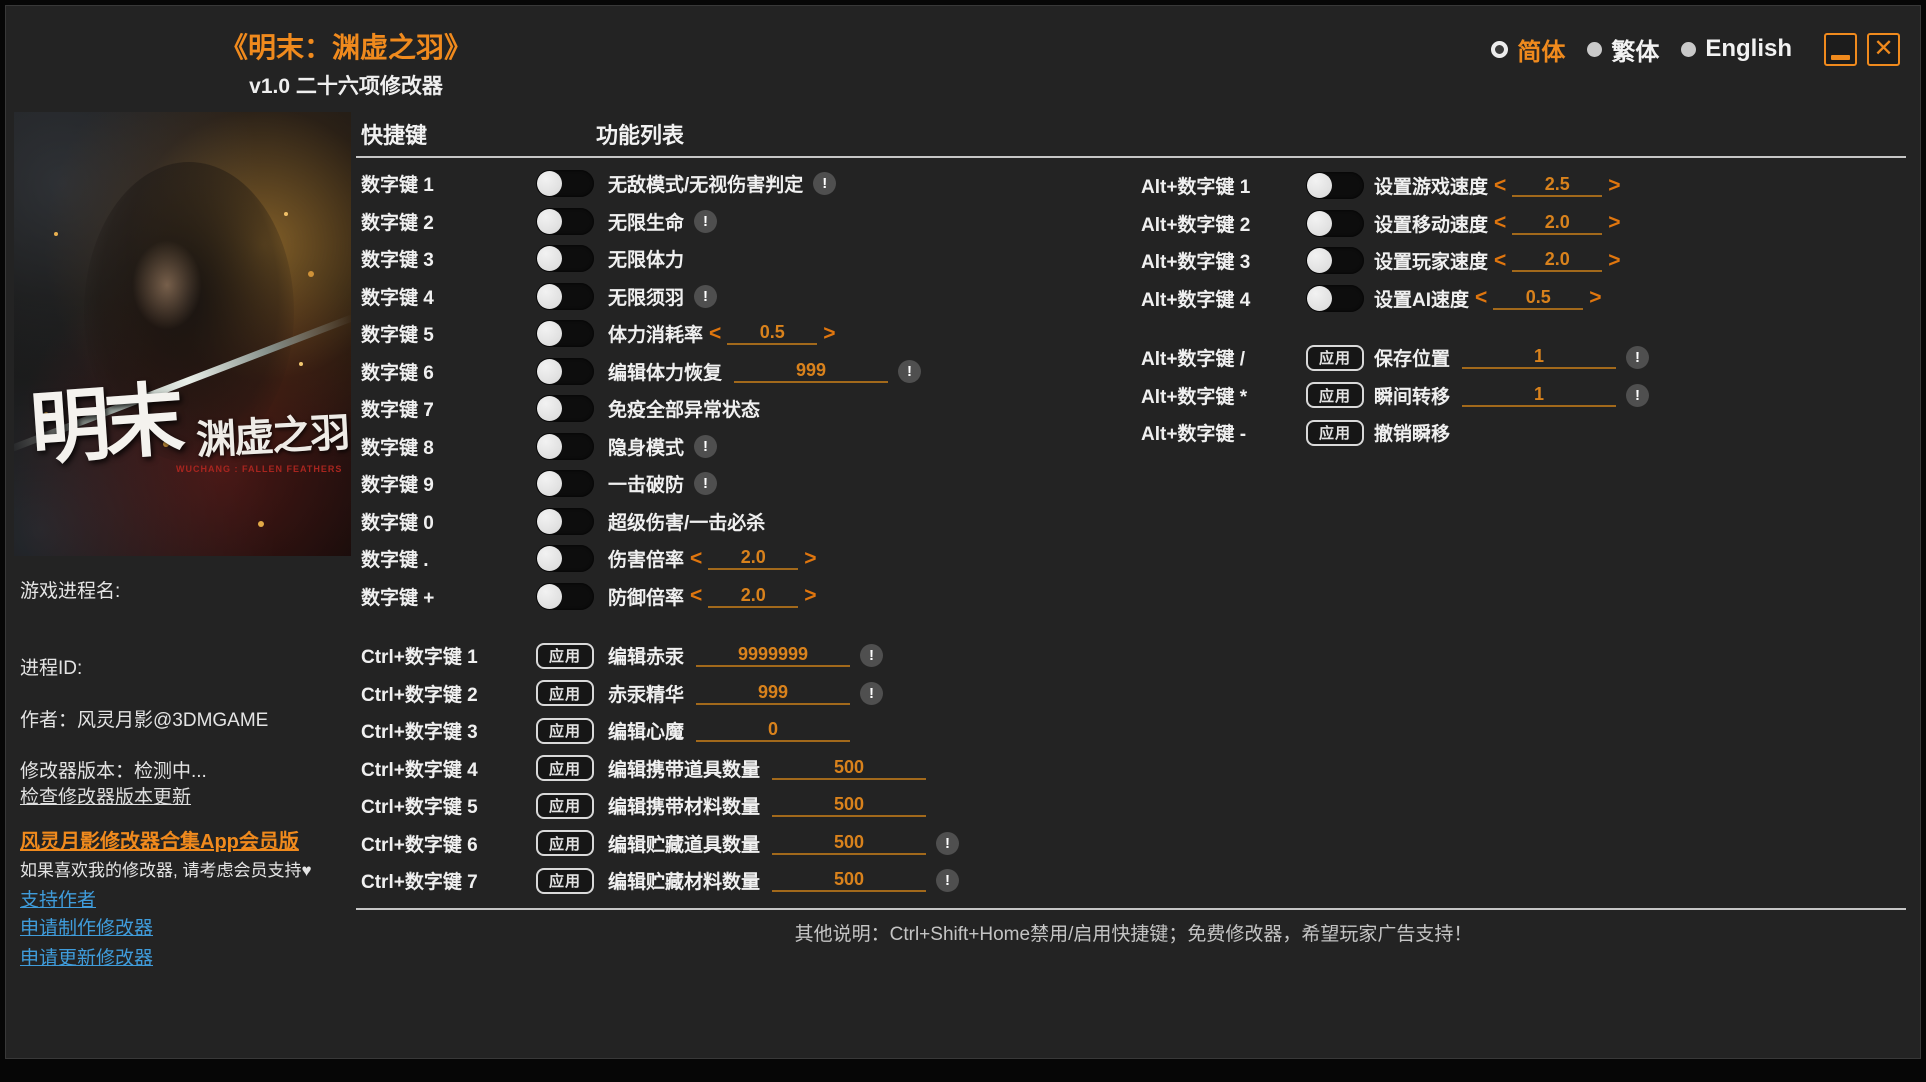 The width and height of the screenshot is (1926, 1082). Describe the element at coordinates (640, 135) in the screenshot. I see `feature-column-header: 功能列表` at that location.